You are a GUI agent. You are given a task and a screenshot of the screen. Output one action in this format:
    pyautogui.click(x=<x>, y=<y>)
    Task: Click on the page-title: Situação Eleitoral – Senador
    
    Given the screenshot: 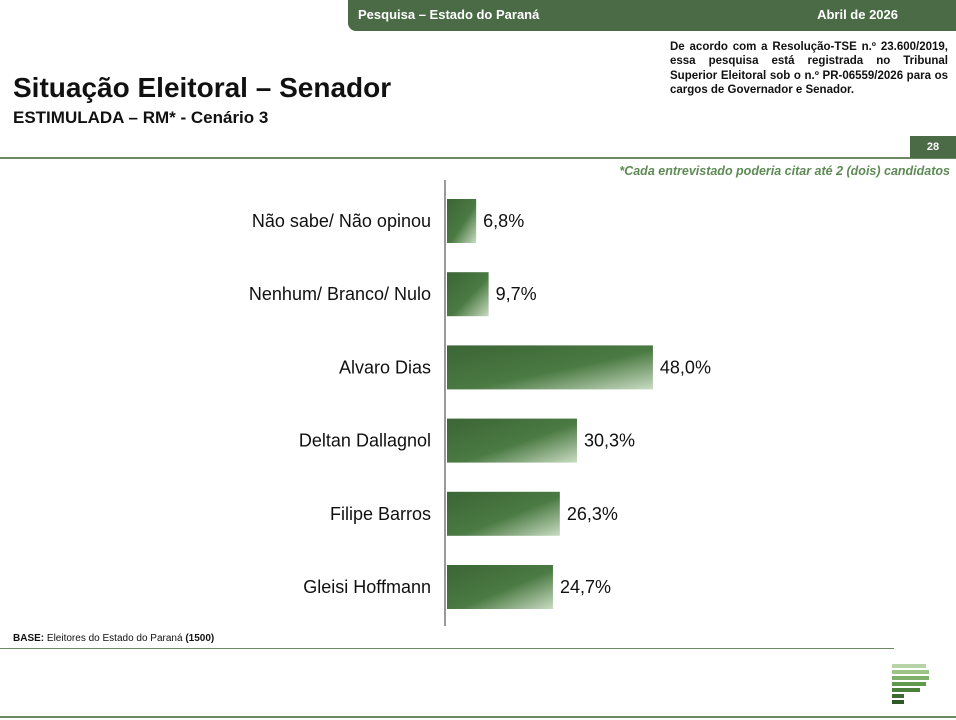 What is the action you would take?
    pyautogui.click(x=202, y=87)
    